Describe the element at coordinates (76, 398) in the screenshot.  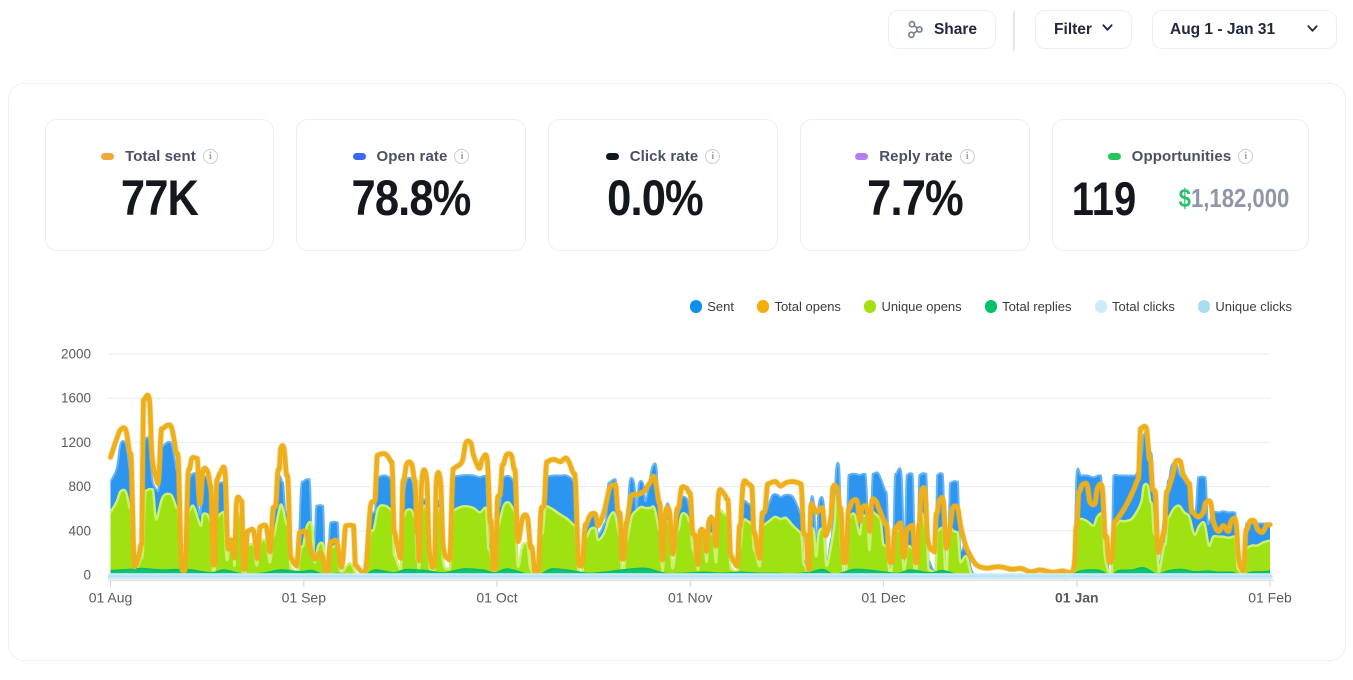
I see `svg-text: 1600` at that location.